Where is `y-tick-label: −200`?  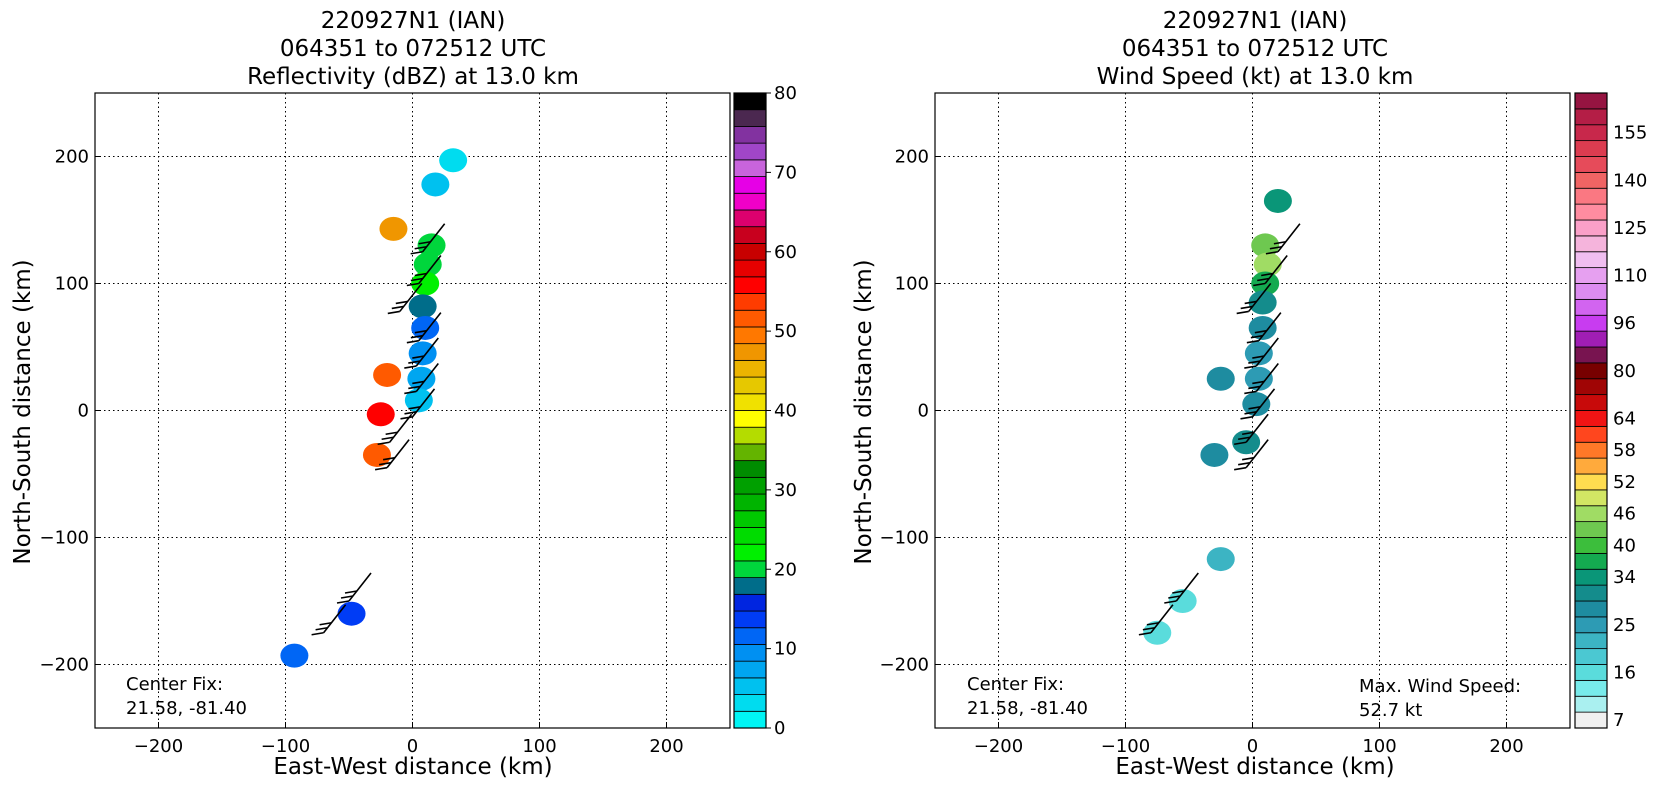 y-tick-label: −200 is located at coordinates (64, 665).